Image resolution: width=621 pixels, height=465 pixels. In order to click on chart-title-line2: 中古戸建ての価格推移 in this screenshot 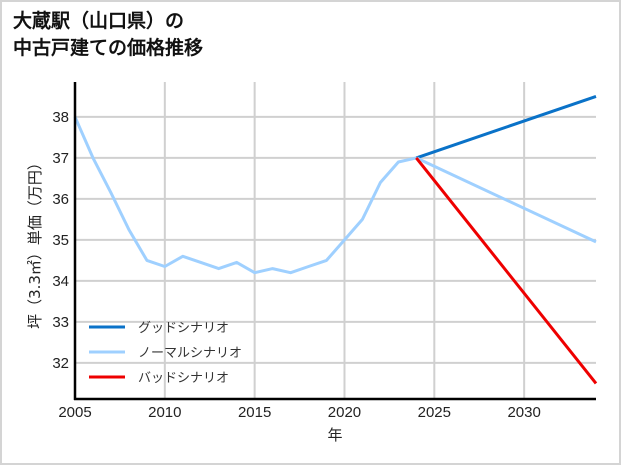, I will do `click(108, 48)`.